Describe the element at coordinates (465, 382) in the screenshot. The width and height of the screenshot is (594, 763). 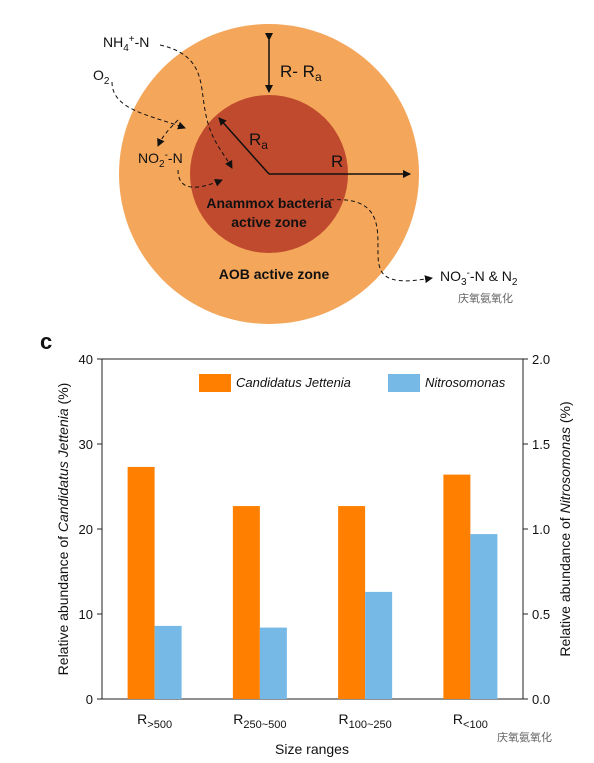
I see `legend-label-nitrosomonas: Nitrosomonas` at that location.